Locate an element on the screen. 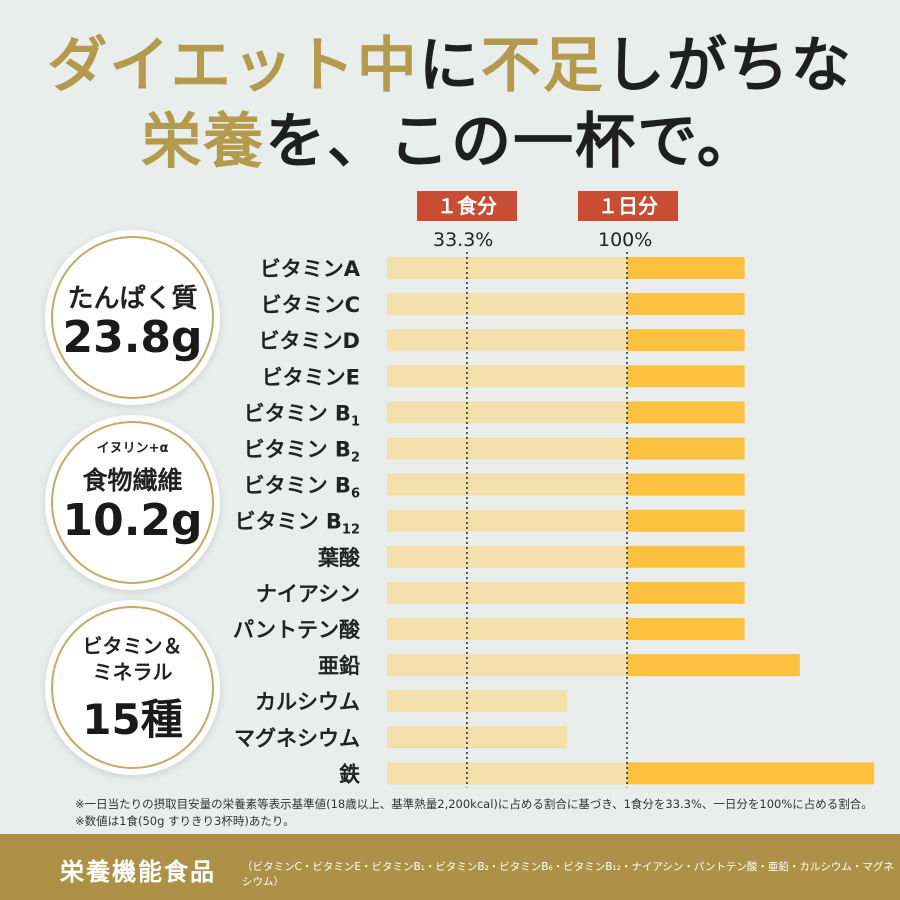  headline-part: に is located at coordinates (449, 66).